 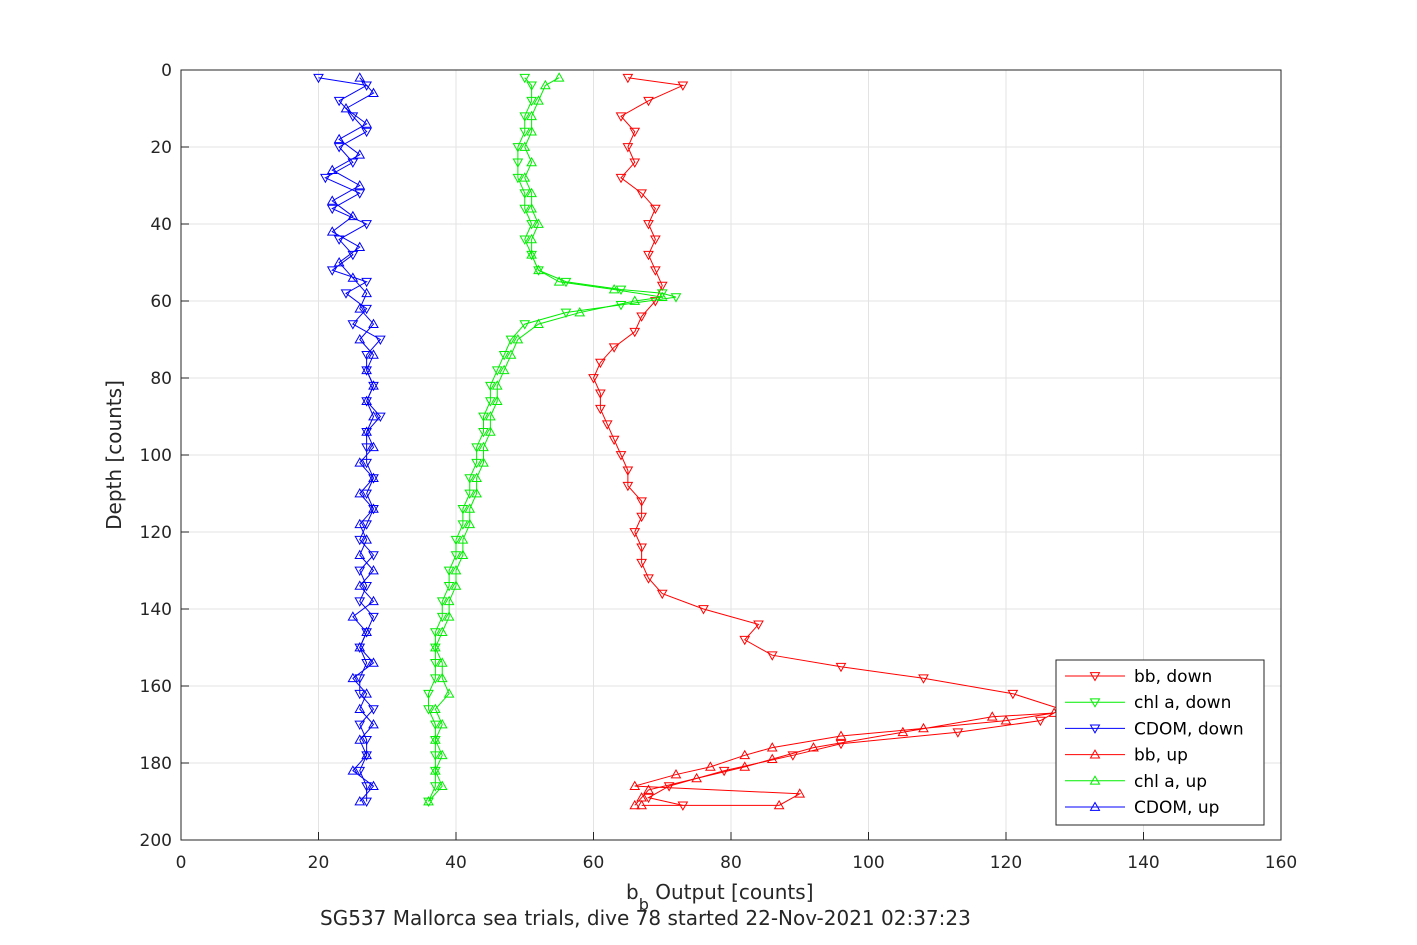 What do you see at coordinates (720, 897) in the screenshot?
I see `x-axis-label: bb Output [counts]` at bounding box center [720, 897].